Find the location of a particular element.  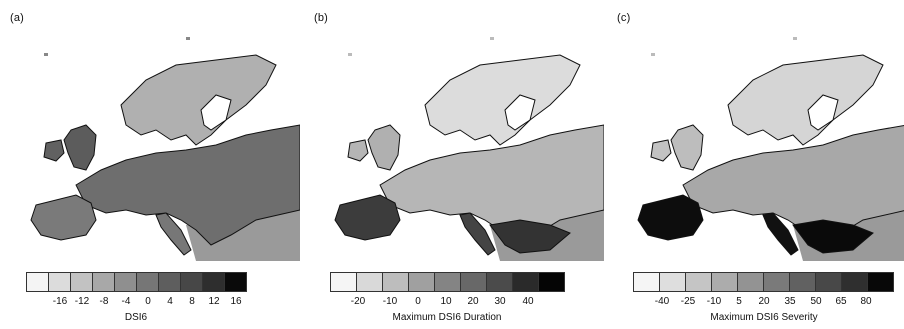

tick-label: 12 is located at coordinates (214, 301).